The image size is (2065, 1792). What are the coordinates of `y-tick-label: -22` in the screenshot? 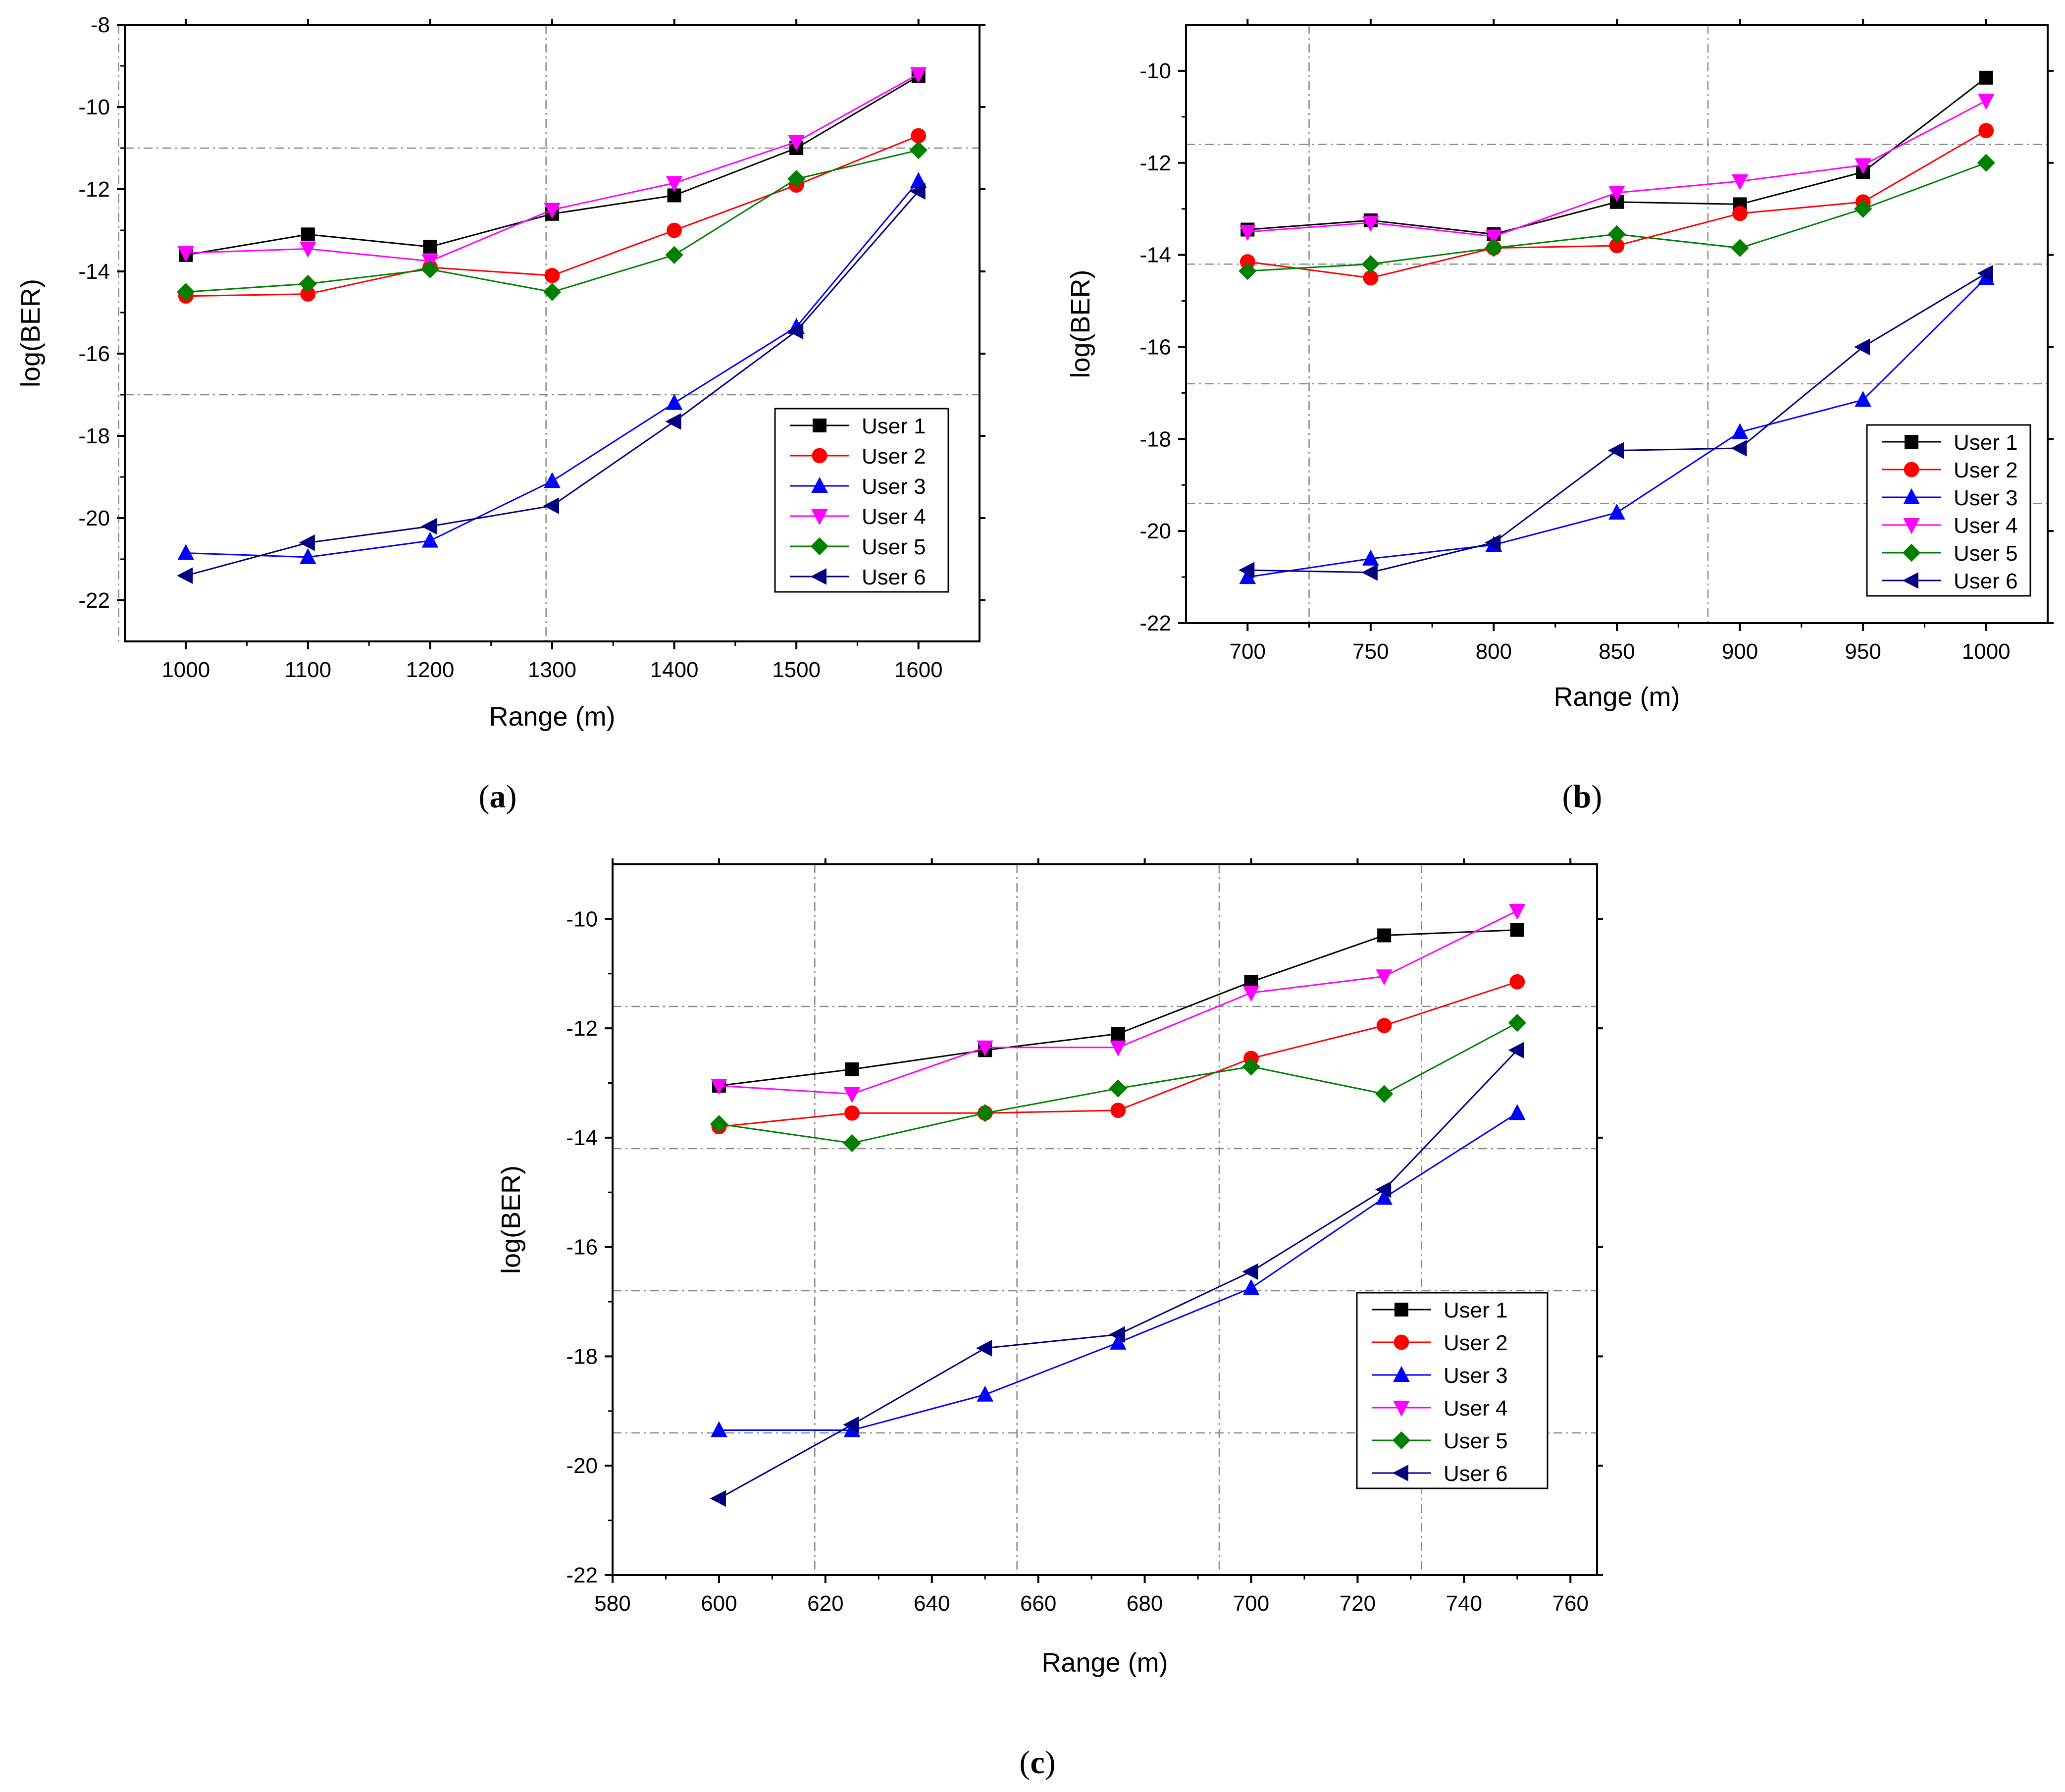 It's located at (1155, 623).